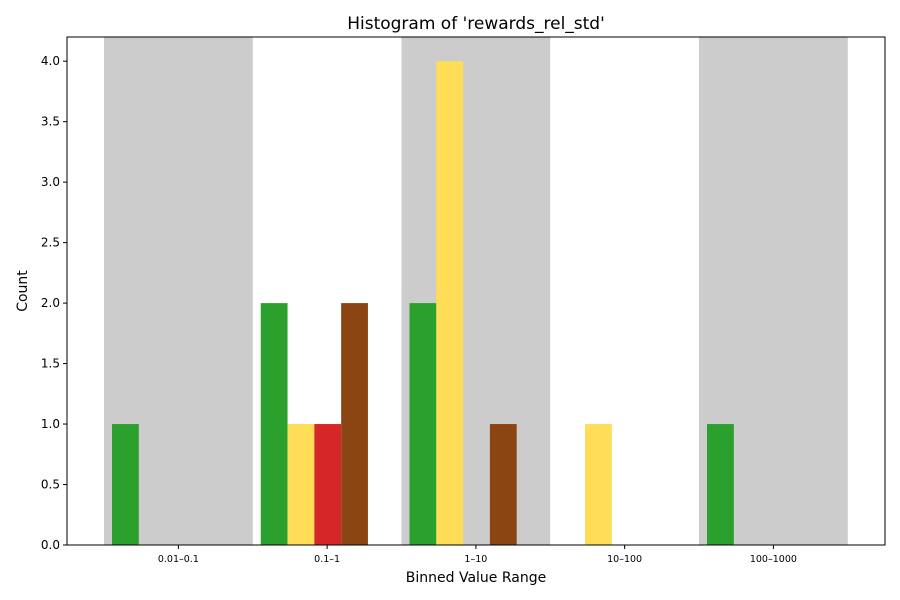  I want to click on bar-s0-c1, so click(274, 424).